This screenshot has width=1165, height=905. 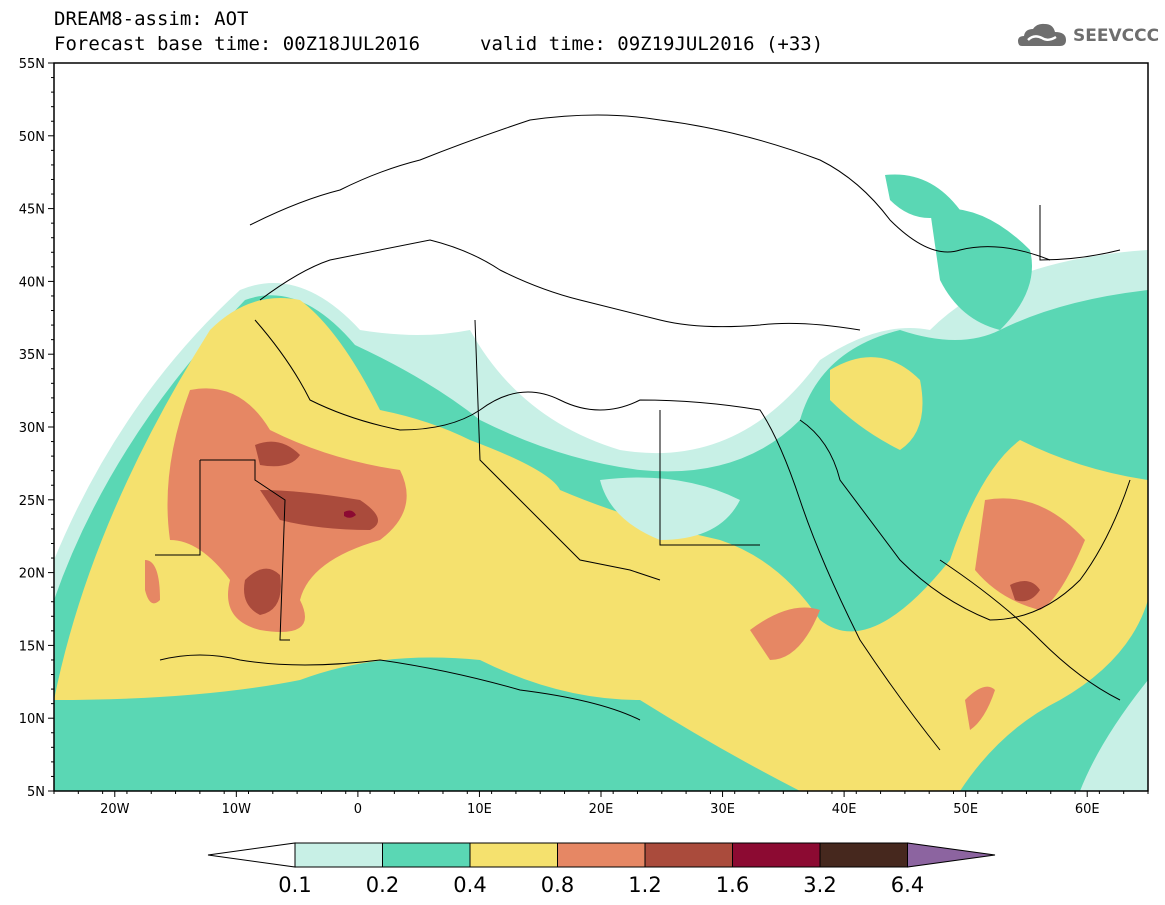 What do you see at coordinates (36, 792) in the screenshot?
I see `lat-tick-label: 5N` at bounding box center [36, 792].